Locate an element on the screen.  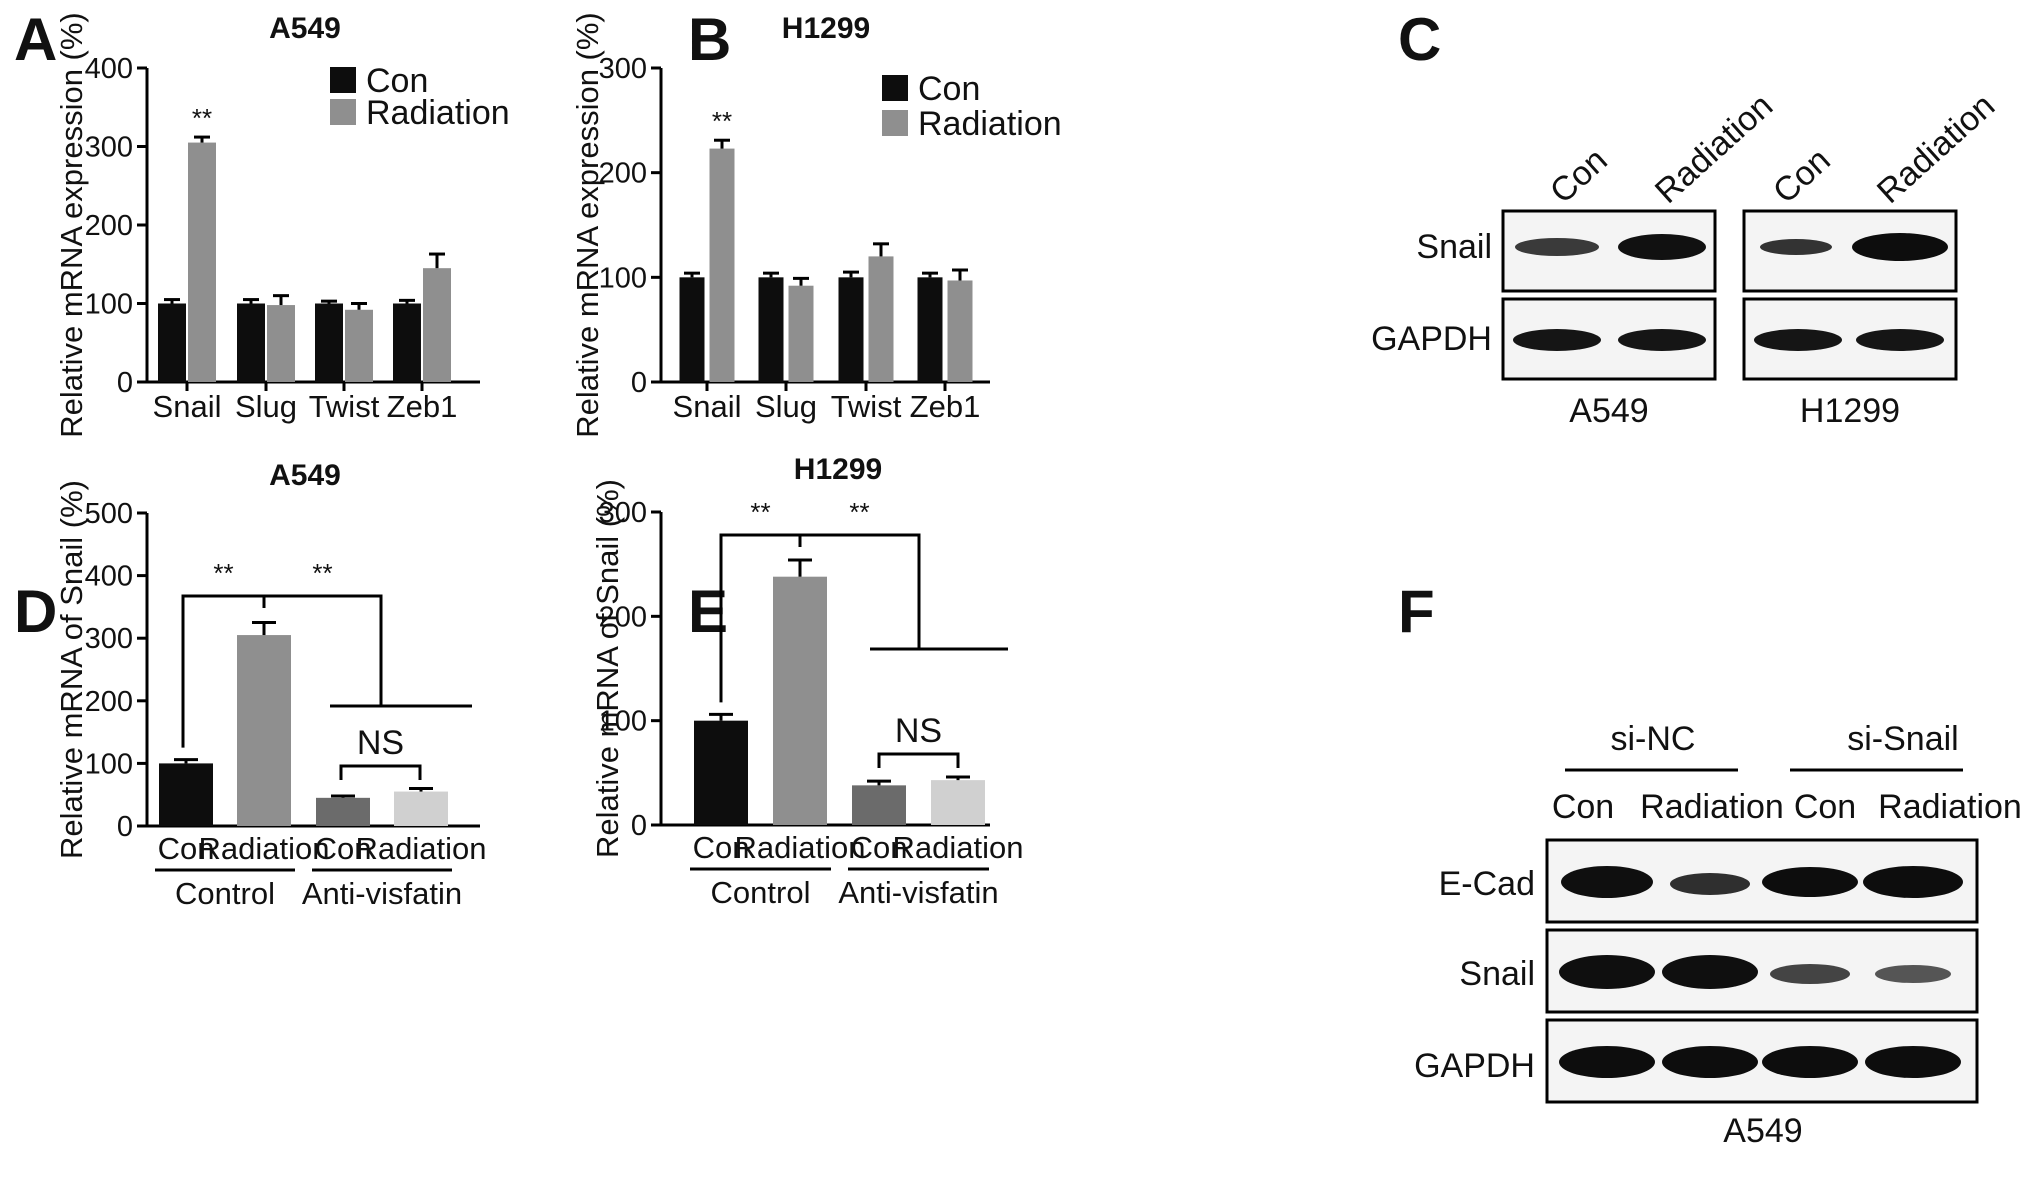
panel-letter-a: A is located at coordinates (35, 39).